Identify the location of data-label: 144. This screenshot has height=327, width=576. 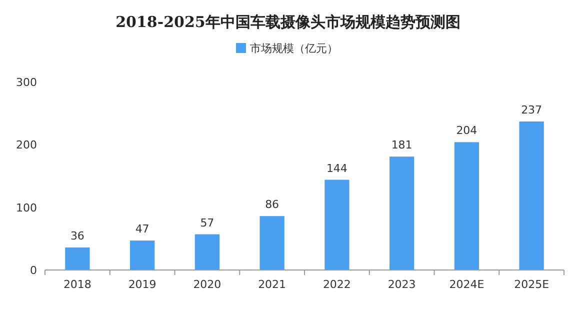
(337, 168).